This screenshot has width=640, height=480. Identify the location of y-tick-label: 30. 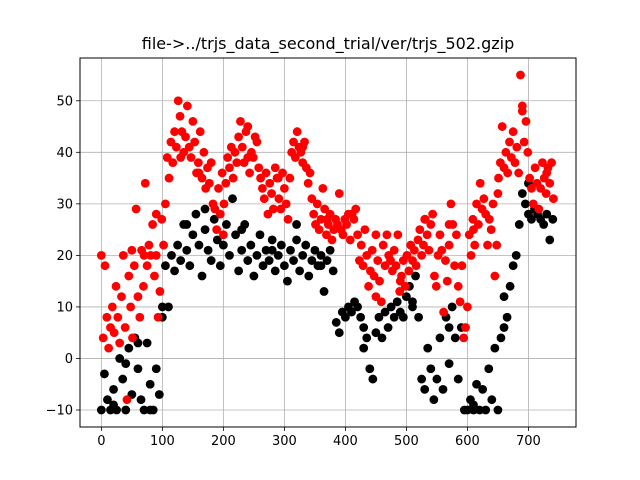
(64, 204).